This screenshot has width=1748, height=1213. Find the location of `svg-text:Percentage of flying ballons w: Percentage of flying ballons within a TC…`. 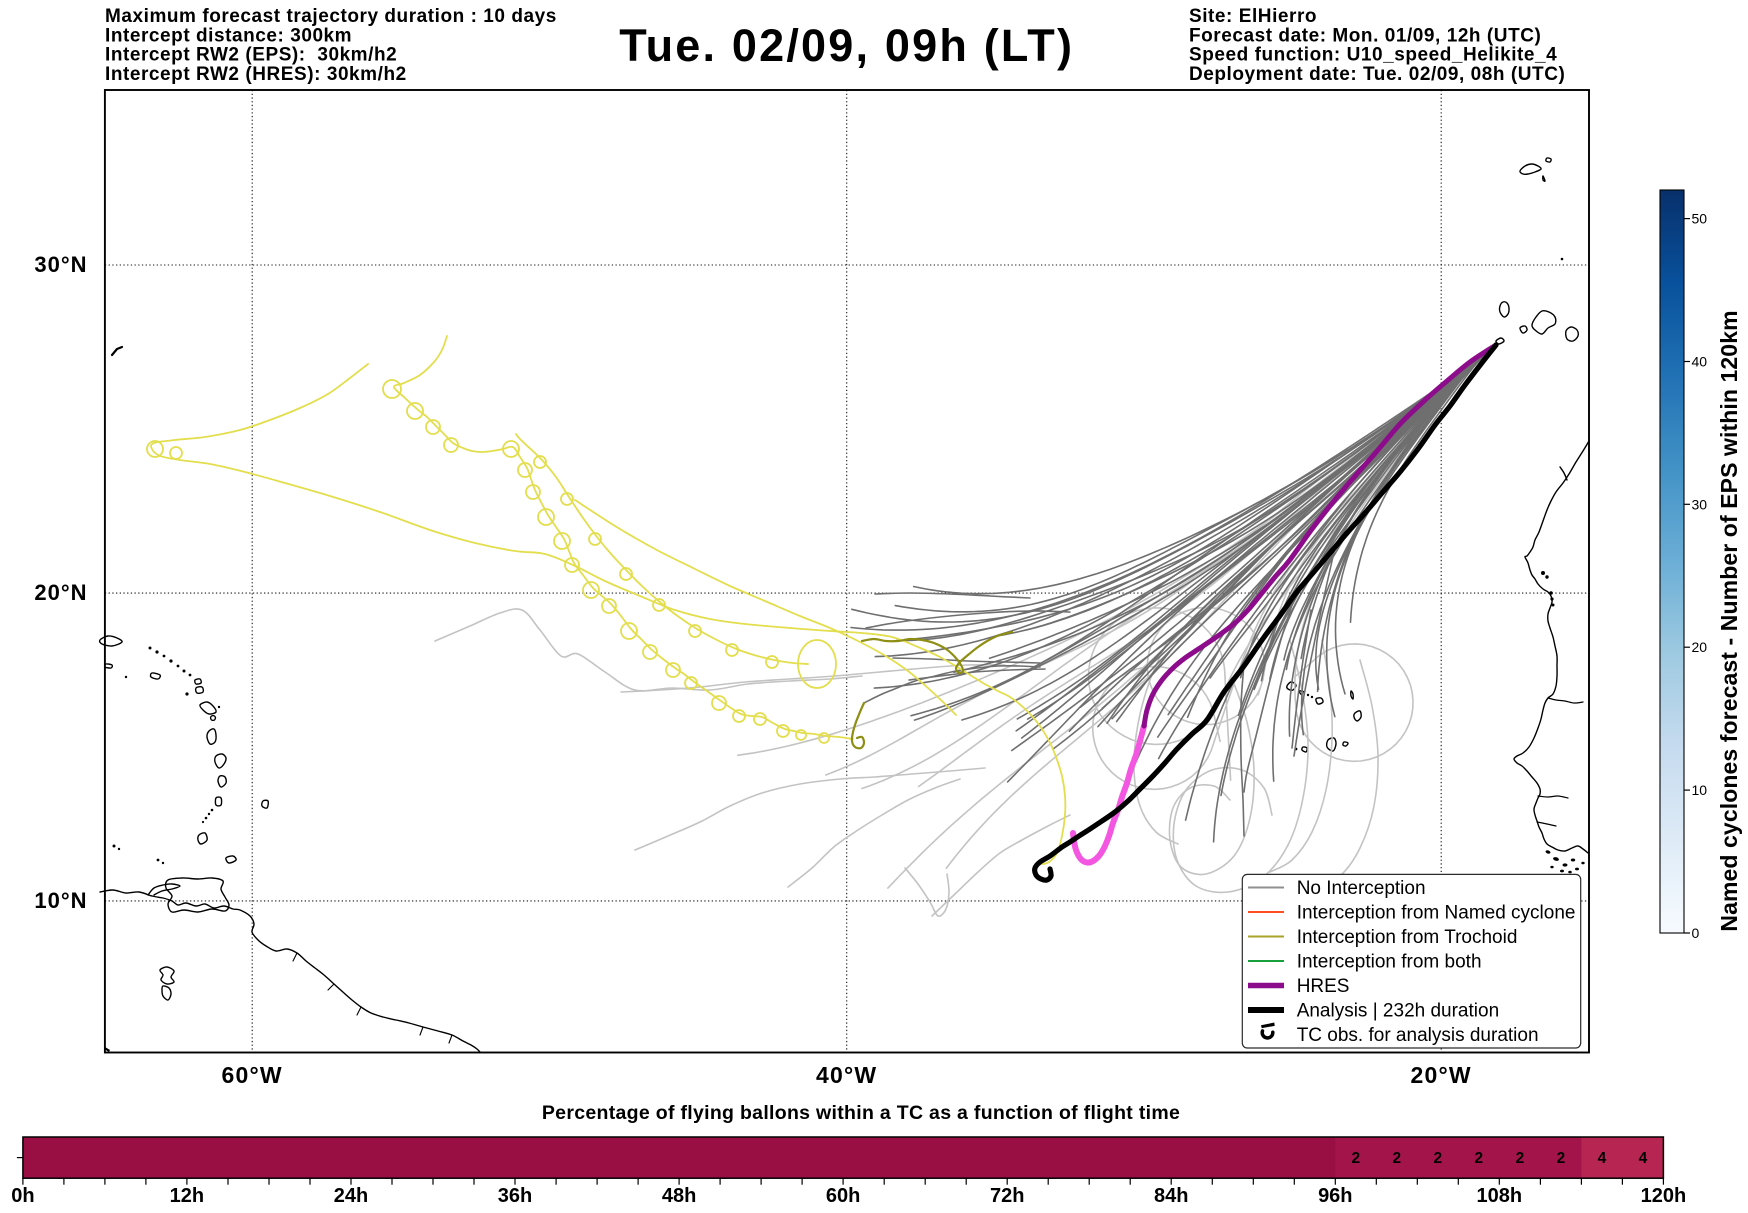

svg-text:Percentage of flying ballons w: Percentage of flying ballons within a TC… is located at coordinates (861, 1113).